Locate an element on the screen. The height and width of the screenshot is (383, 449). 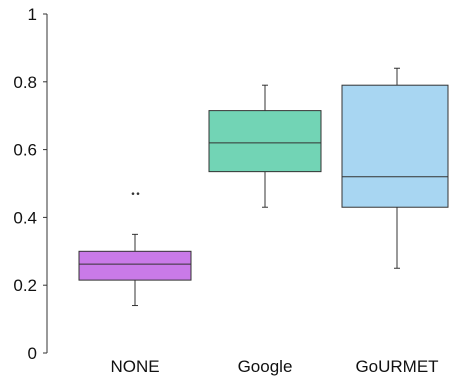
box-google is located at coordinates (265, 146).